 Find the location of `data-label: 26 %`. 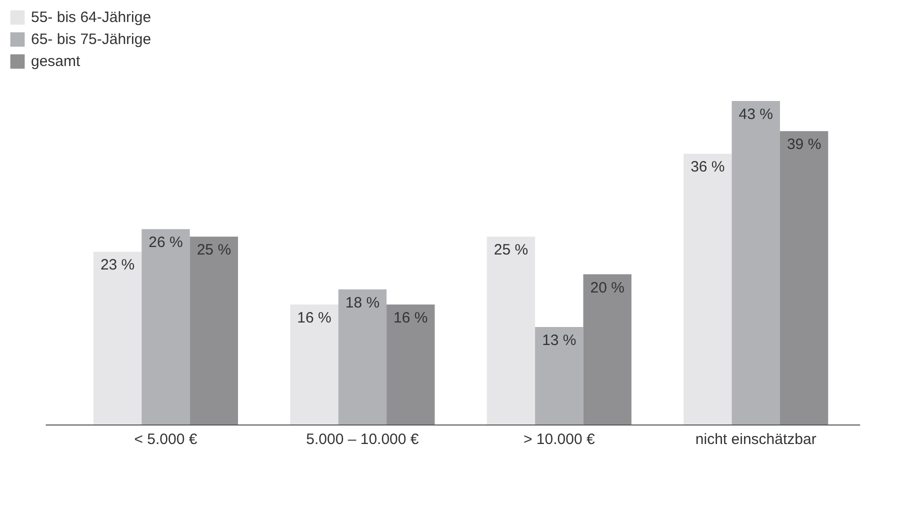

data-label: 26 % is located at coordinates (165, 243).